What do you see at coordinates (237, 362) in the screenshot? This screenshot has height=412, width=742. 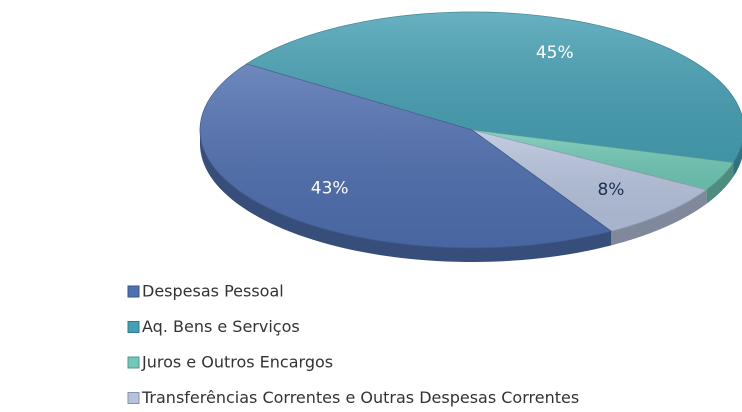 I see `legend-label: Juros e Outros Encargos` at bounding box center [237, 362].